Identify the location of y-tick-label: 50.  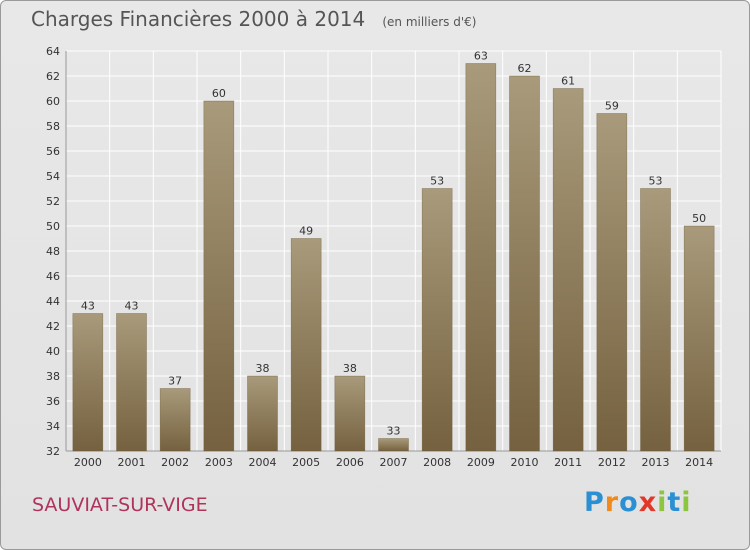
(53, 226).